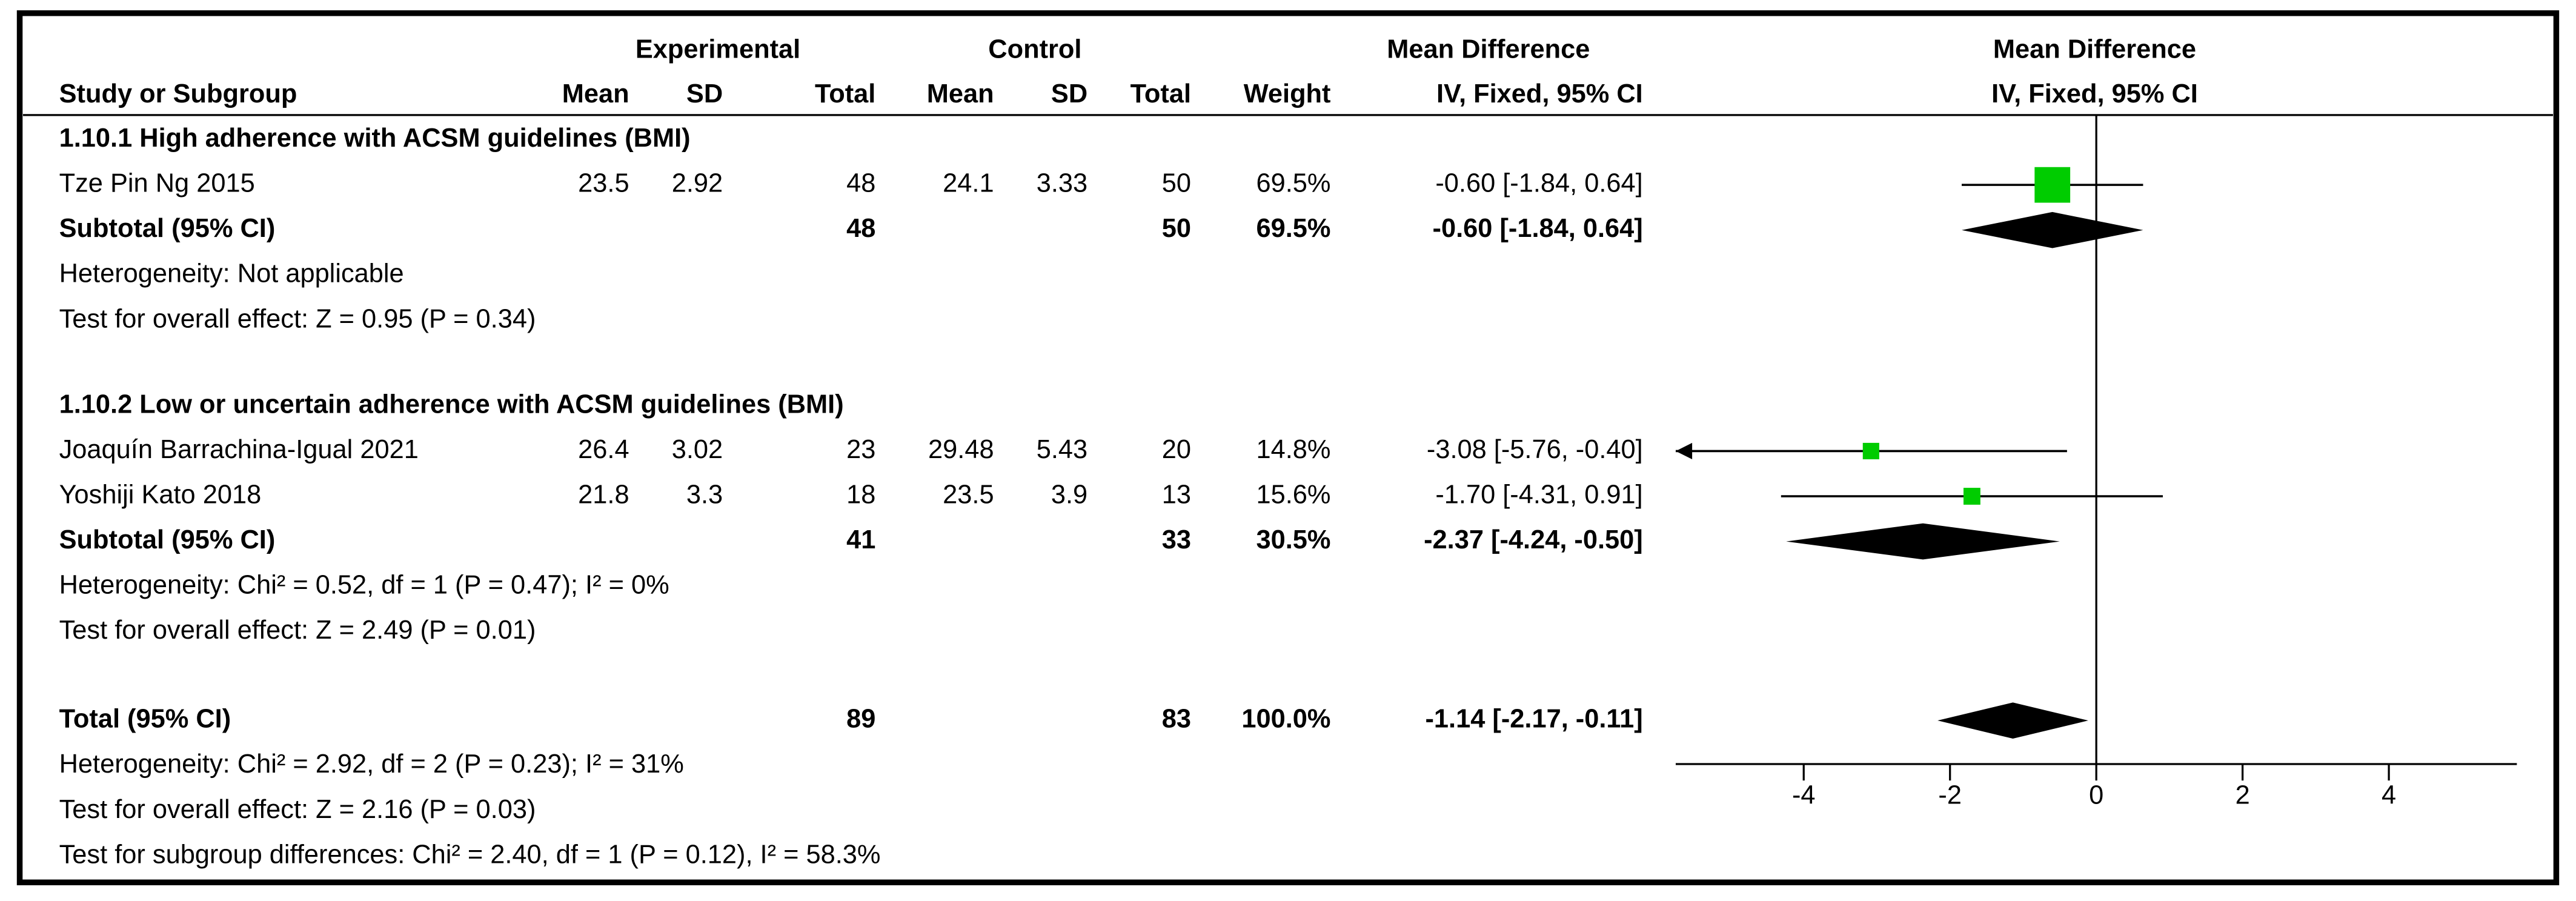 The image size is (2576, 901). Describe the element at coordinates (1684, 451) in the screenshot. I see `ci-arrow` at that location.